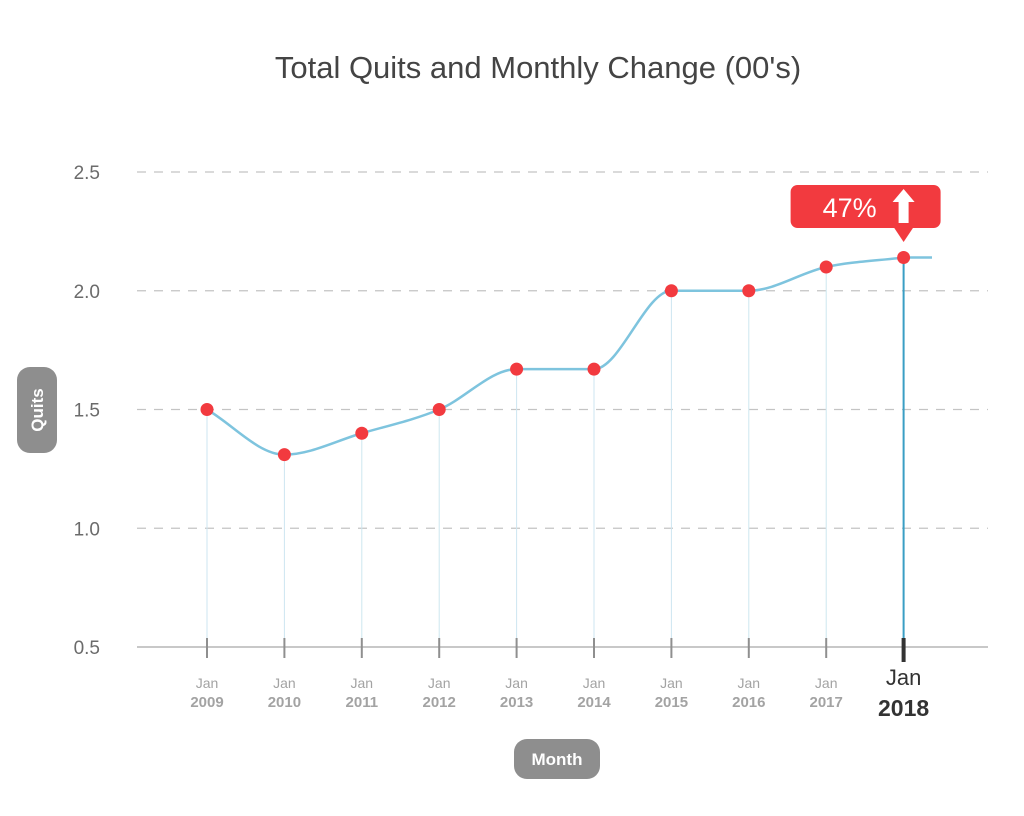 Image resolution: width=1024 pixels, height=816 pixels. Describe the element at coordinates (87, 173) in the screenshot. I see `y-tick-label: 2.5` at that location.